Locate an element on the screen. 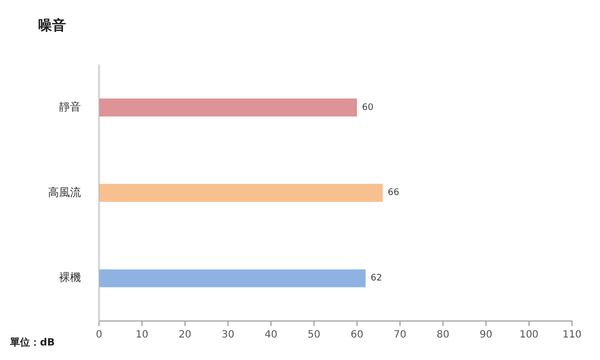 Image resolution: width=600 pixels, height=360 pixels. text: 單位：dB is located at coordinates (32, 342).